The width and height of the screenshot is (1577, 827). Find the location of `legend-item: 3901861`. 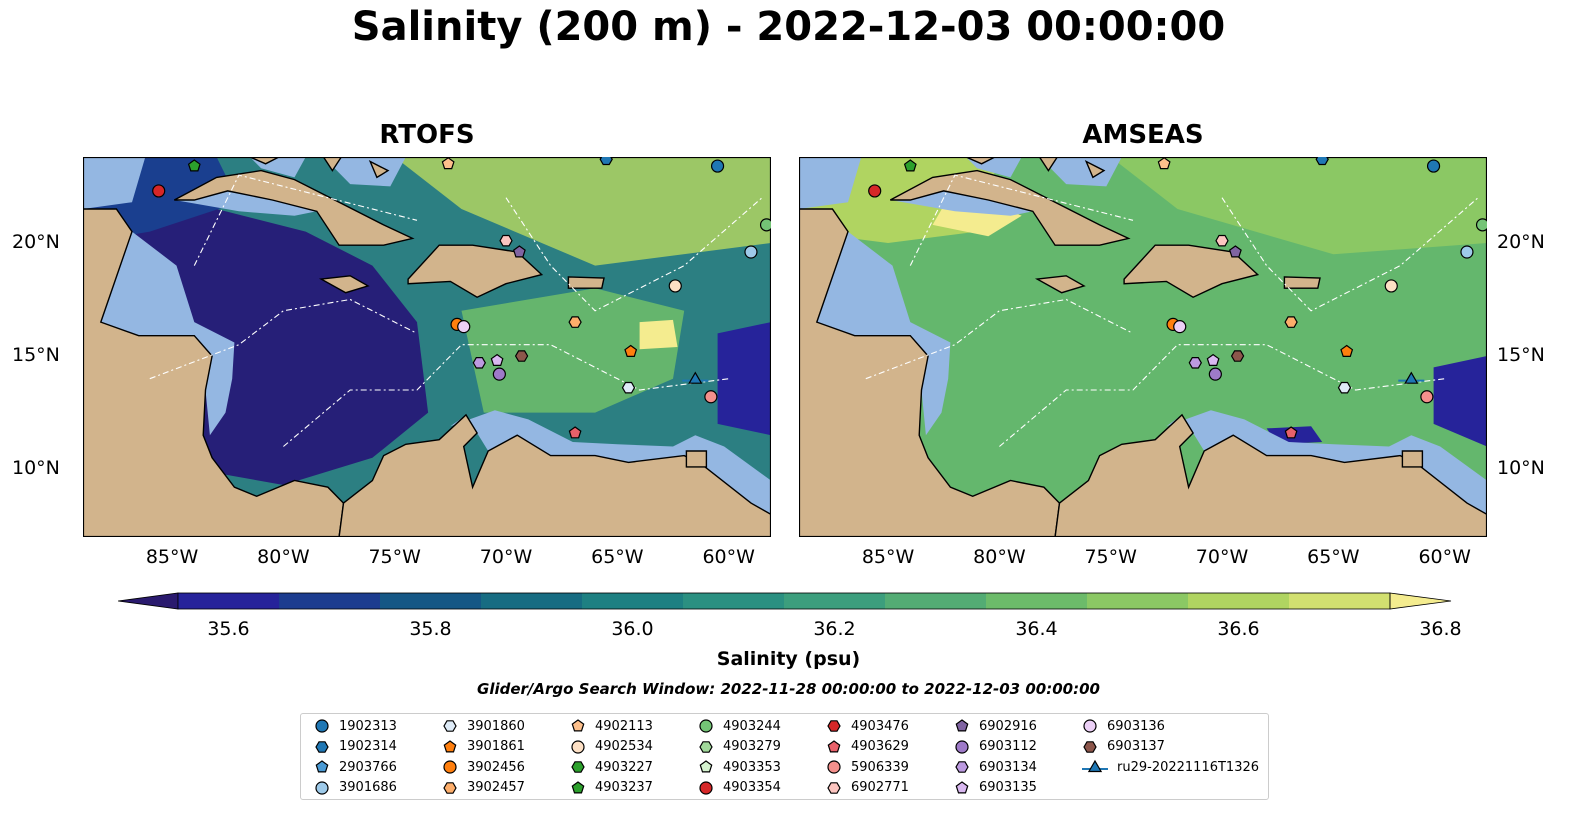

legend-item: 3901861 is located at coordinates (483, 747).